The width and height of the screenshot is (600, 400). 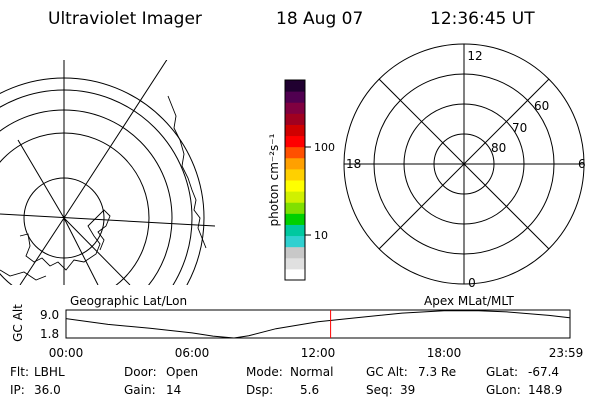 I want to click on coastline-antarctica, so click(x=55, y=245).